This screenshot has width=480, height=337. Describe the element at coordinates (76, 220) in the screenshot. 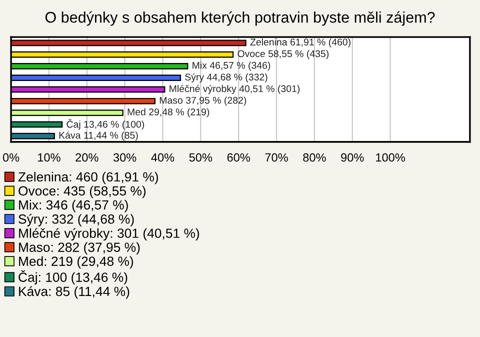

I see `legend-label: Sýry: 332 (44,68 %)` at that location.